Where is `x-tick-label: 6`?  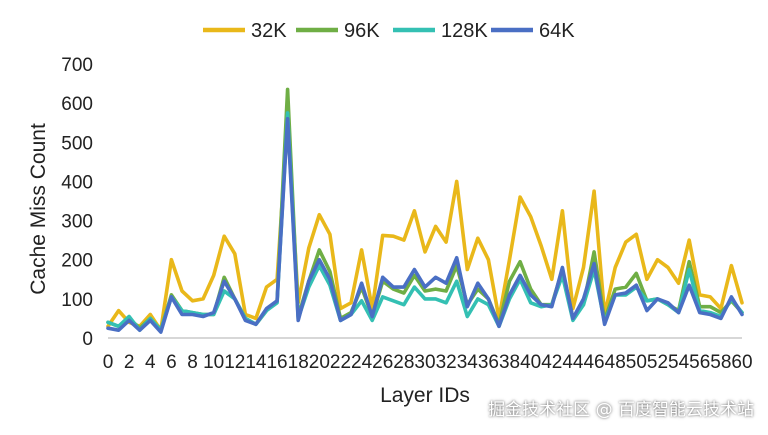 x-tick-label: 6 is located at coordinates (171, 362).